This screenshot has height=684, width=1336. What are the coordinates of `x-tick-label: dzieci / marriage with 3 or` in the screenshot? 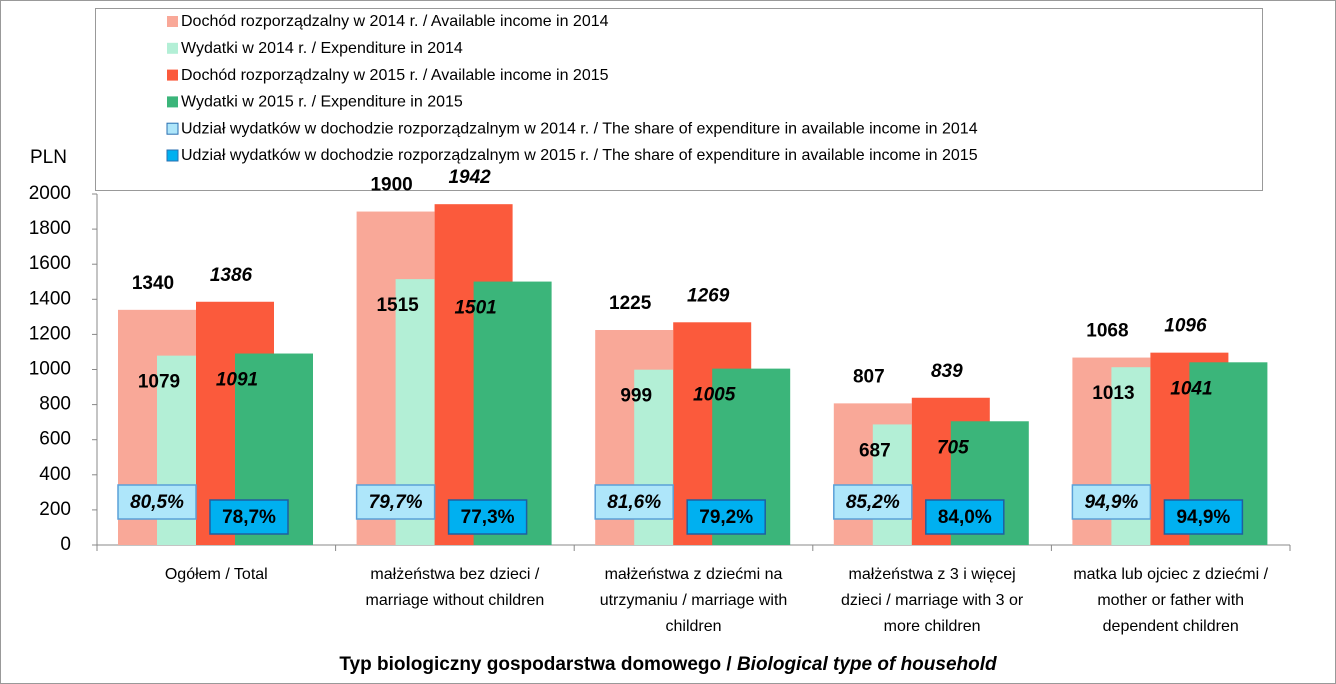 It's located at (932, 600).